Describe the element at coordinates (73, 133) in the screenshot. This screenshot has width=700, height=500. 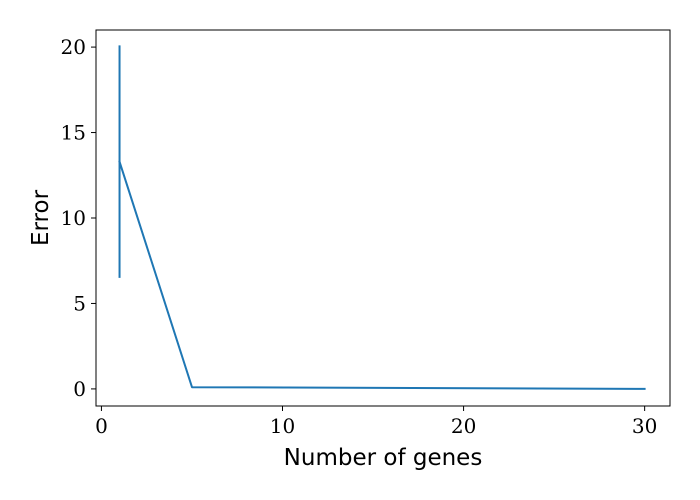
I see `y-tick-label: 15` at that location.